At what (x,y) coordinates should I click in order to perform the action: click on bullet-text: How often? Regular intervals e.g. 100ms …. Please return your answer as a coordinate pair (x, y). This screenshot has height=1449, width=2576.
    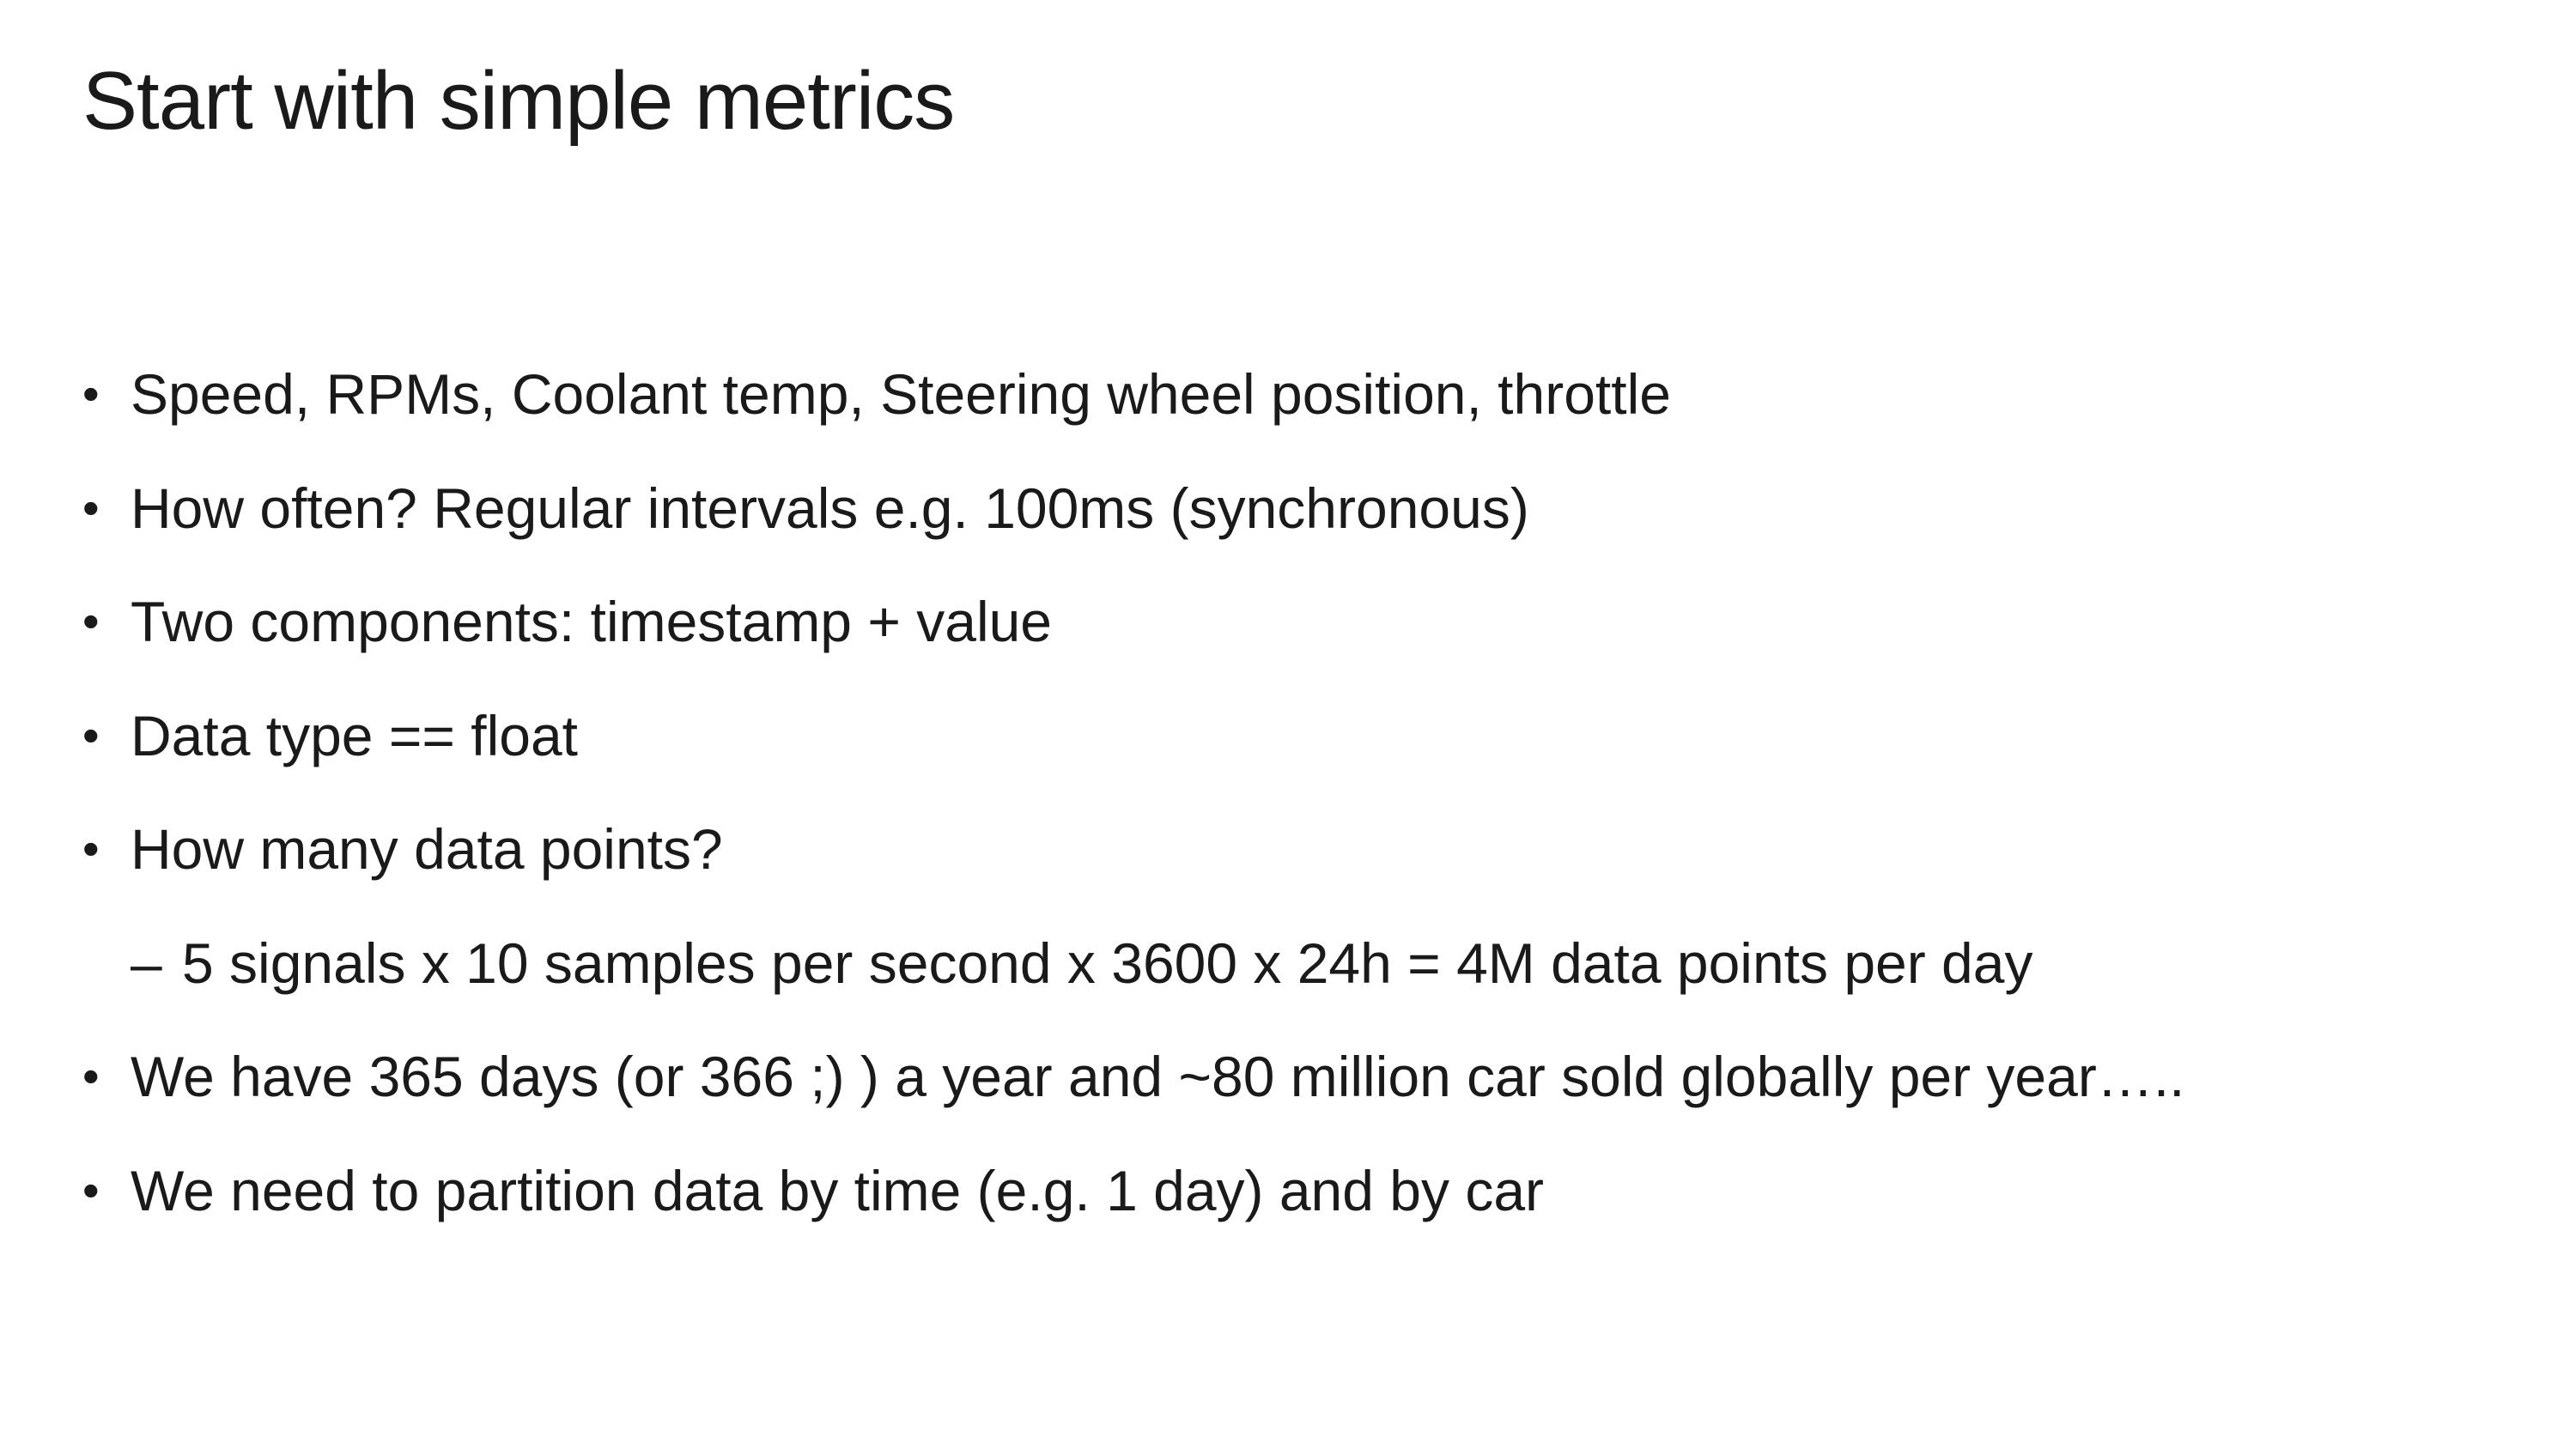
    Looking at the image, I should click on (830, 508).